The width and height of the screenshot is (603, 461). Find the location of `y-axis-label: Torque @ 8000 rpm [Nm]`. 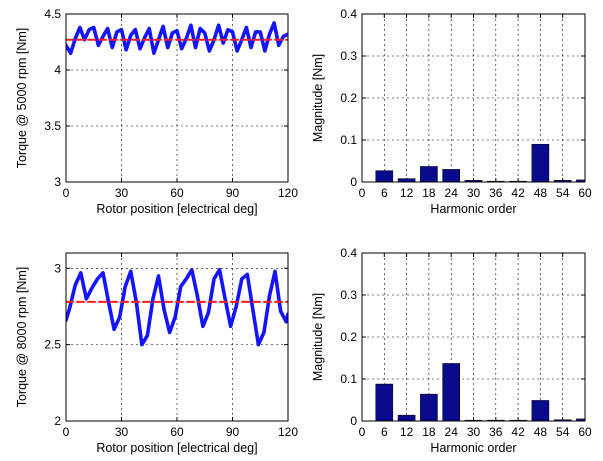

y-axis-label: Torque @ 8000 rpm [Nm] is located at coordinates (22, 337).